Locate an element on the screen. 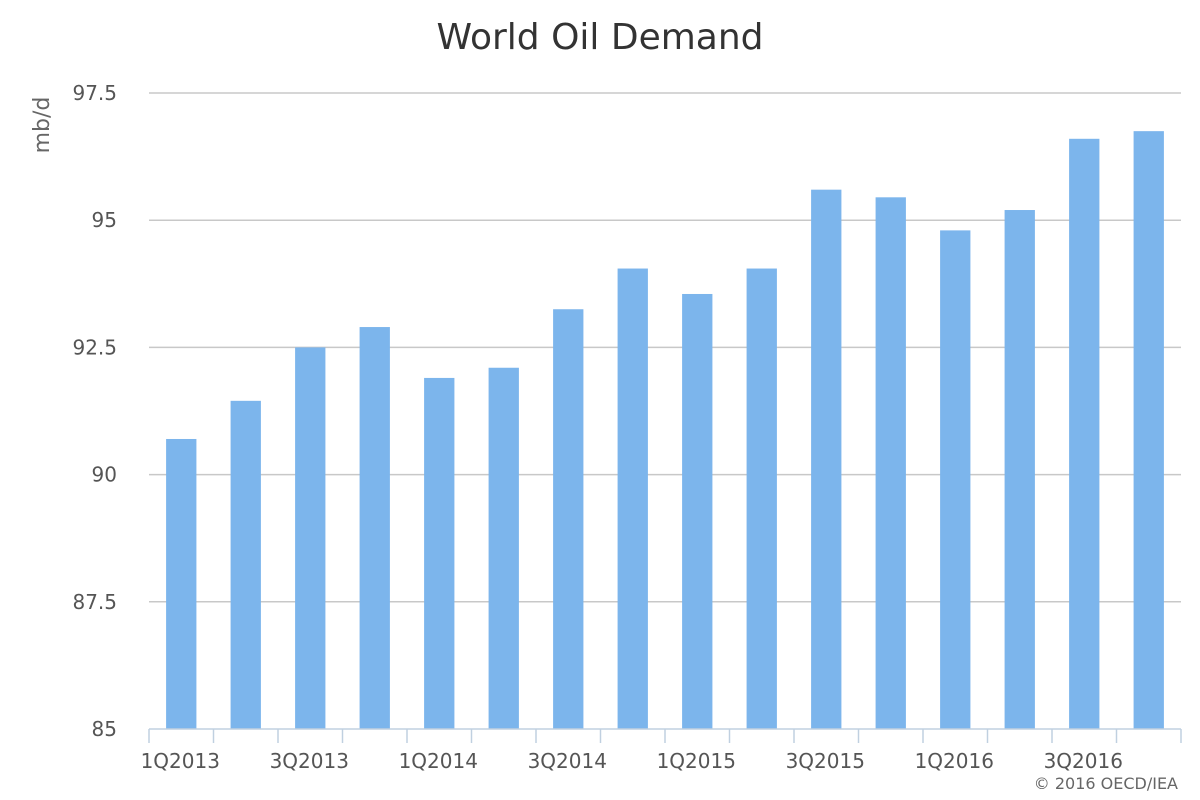  bar-3Q2016 is located at coordinates (1084, 434).